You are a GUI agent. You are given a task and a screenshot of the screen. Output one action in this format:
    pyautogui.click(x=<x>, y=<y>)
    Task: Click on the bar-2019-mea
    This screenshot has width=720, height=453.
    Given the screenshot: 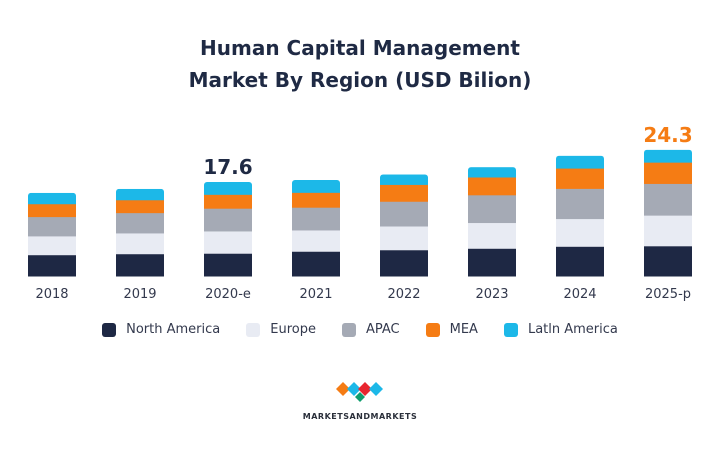 What is the action you would take?
    pyautogui.click(x=140, y=206)
    